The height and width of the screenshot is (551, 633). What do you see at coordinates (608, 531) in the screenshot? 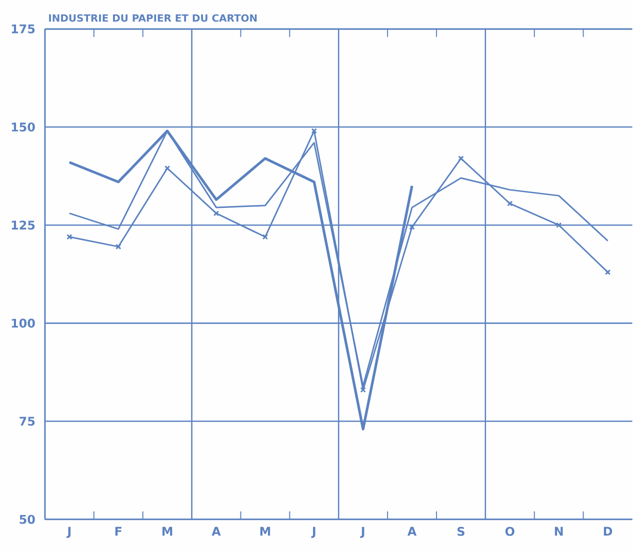
I see `x-tick-label: D` at bounding box center [608, 531].